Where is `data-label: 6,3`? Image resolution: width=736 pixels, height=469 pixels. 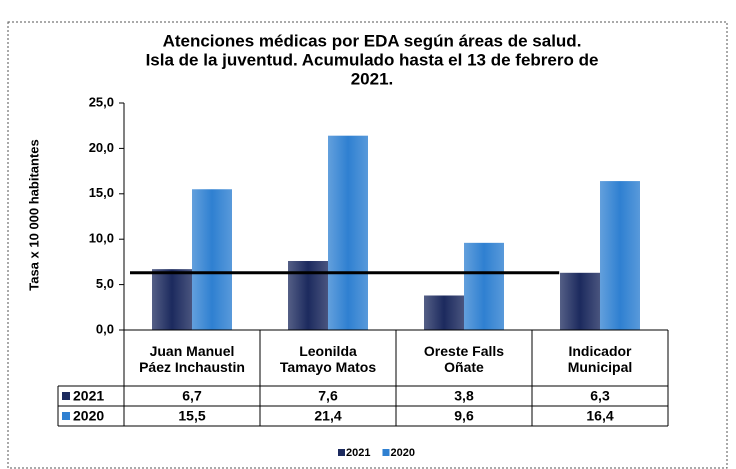 data-label: 6,3 is located at coordinates (600, 396).